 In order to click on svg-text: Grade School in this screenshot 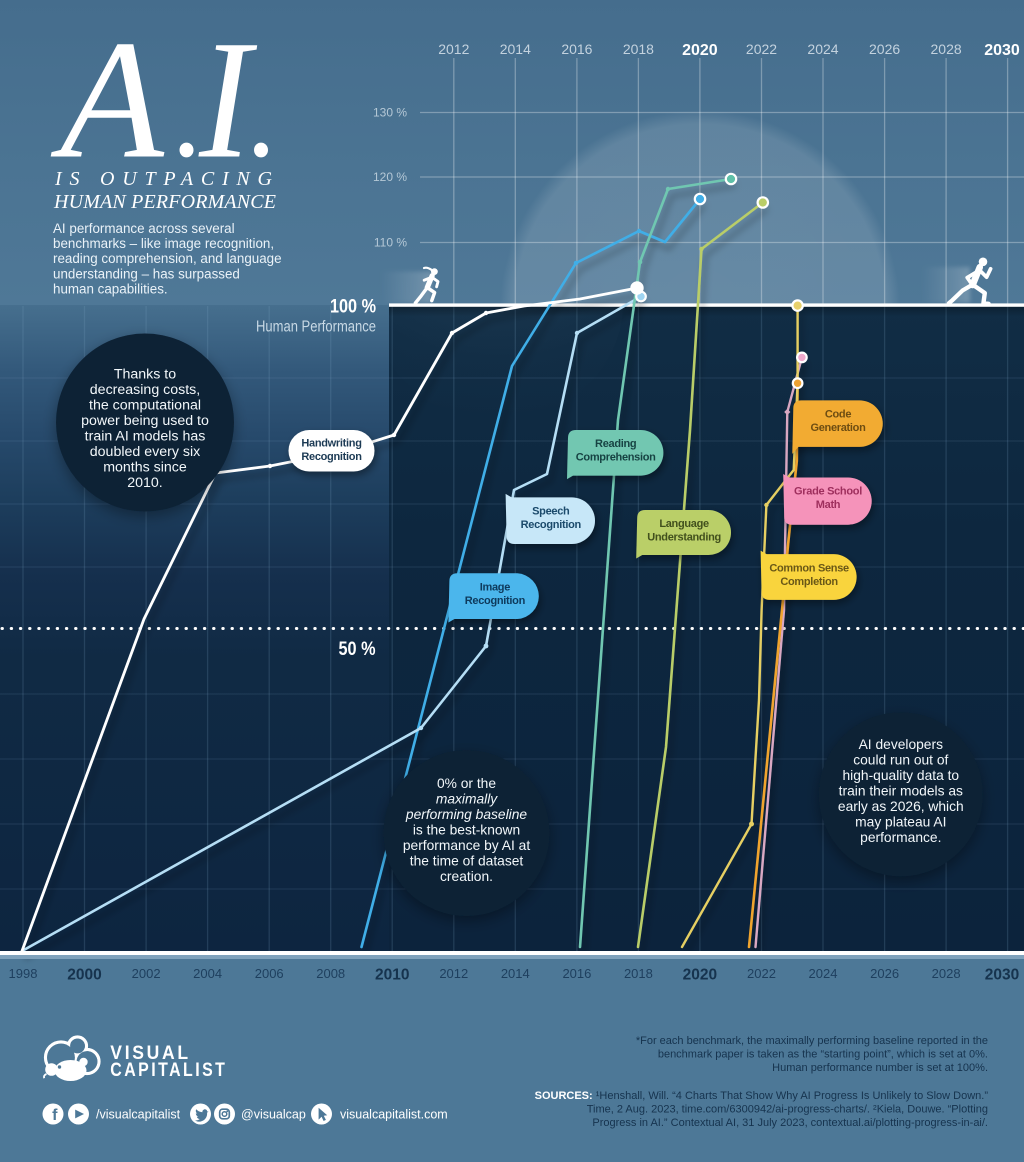, I will do `click(828, 492)`.